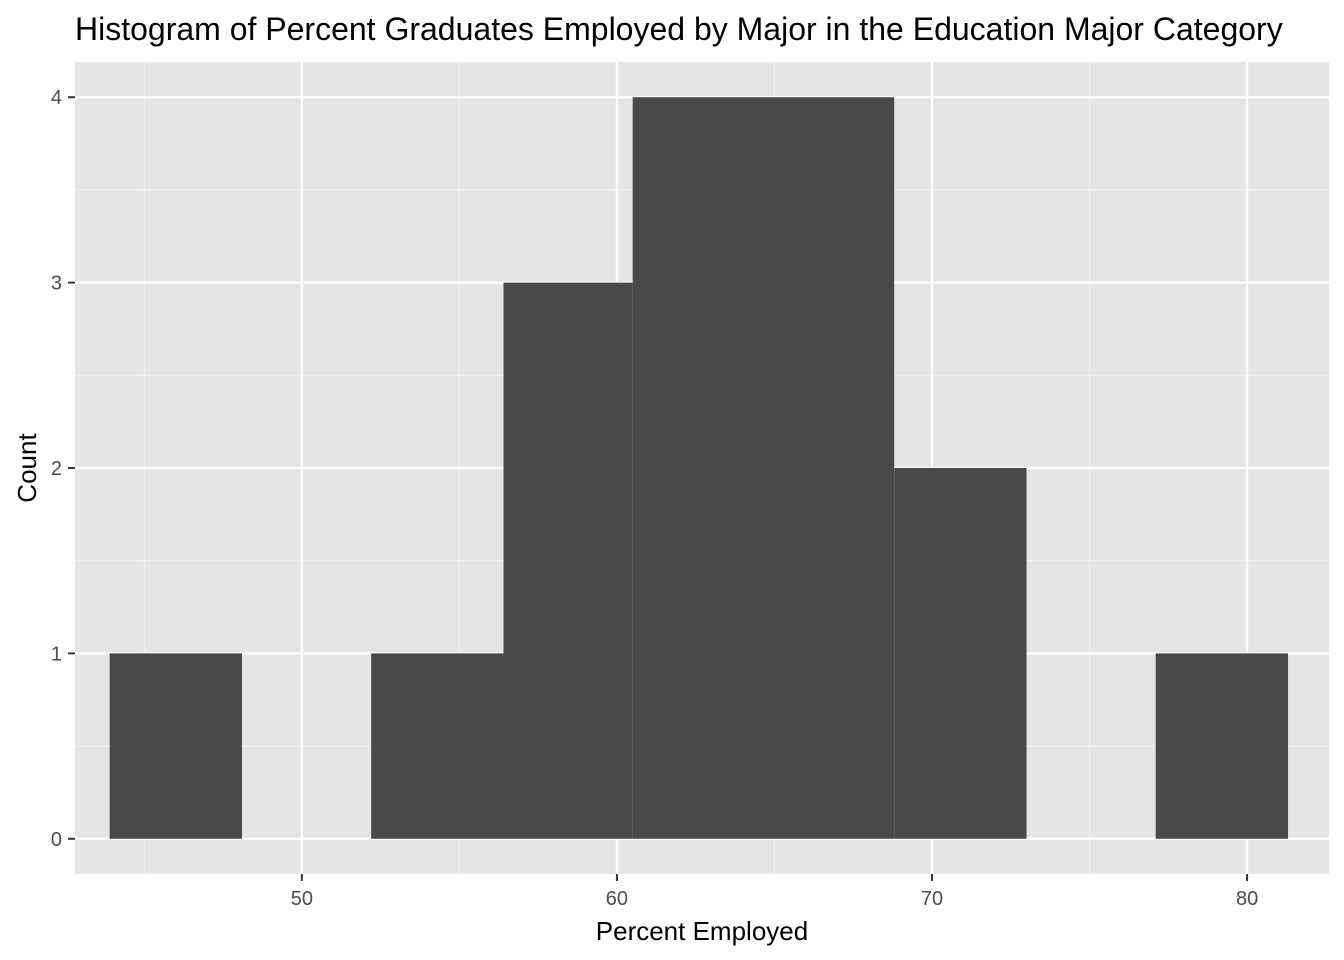 Image resolution: width=1344 pixels, height=960 pixels. What do you see at coordinates (1247, 899) in the screenshot?
I see `x-tick-label: 80` at bounding box center [1247, 899].